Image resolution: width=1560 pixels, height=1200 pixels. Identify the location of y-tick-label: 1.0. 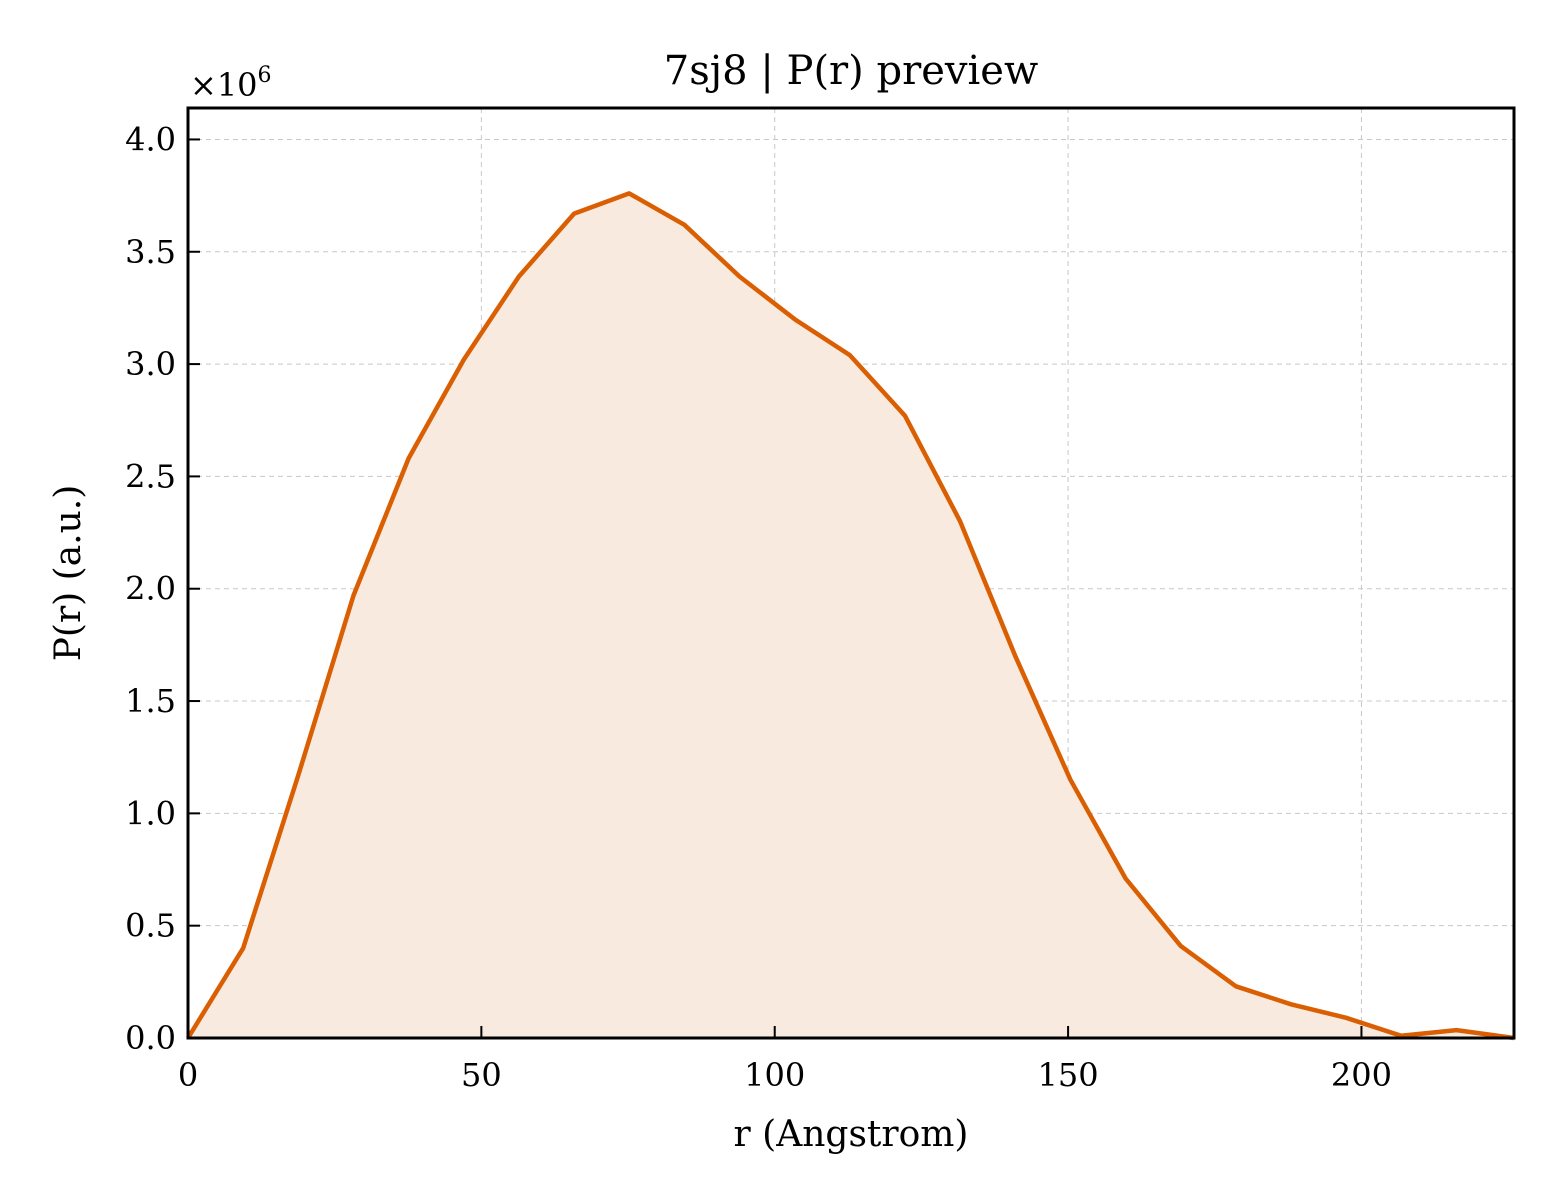
(150, 813).